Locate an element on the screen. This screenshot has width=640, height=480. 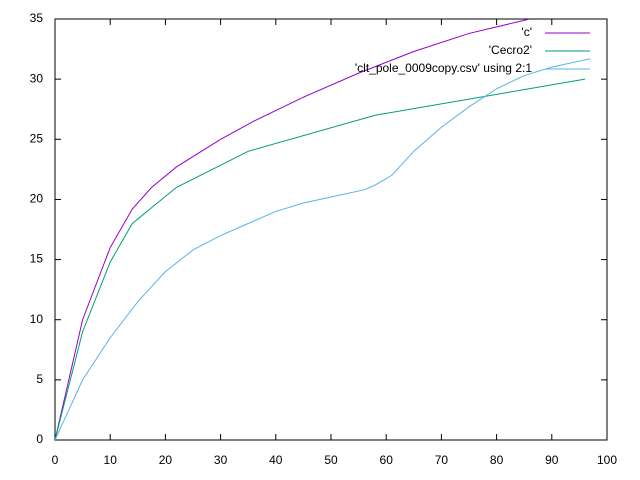
x-tick-label: 30 is located at coordinates (221, 460).